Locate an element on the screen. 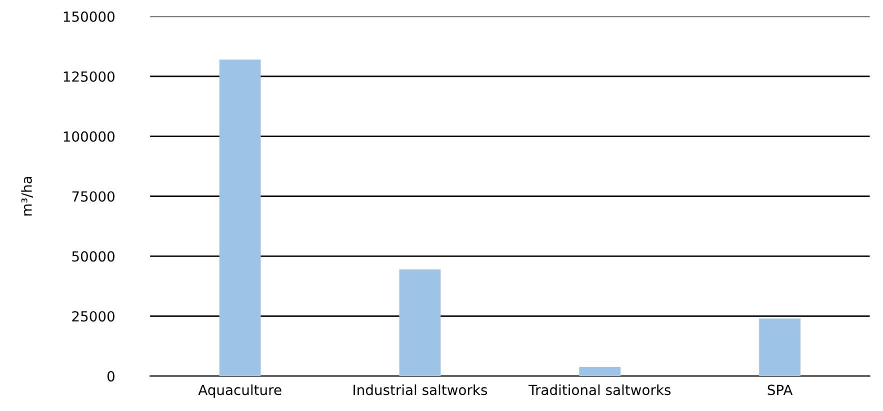 The image size is (883, 411). y-tick-label: 50000 is located at coordinates (93, 256).